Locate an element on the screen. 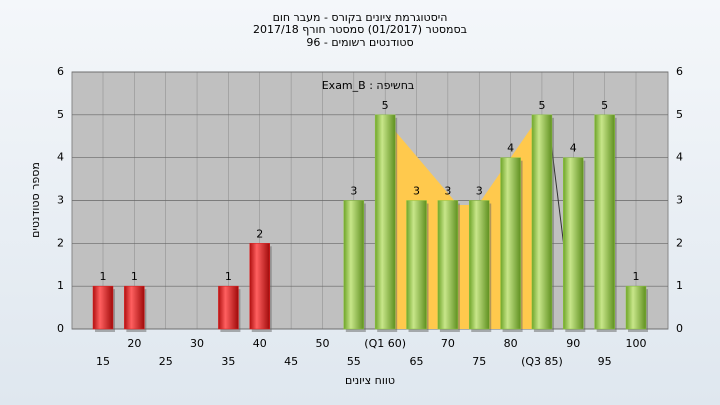 Image resolution: width=720 pixels, height=405 pixels. y2-tick-label: 5 is located at coordinates (679, 114).